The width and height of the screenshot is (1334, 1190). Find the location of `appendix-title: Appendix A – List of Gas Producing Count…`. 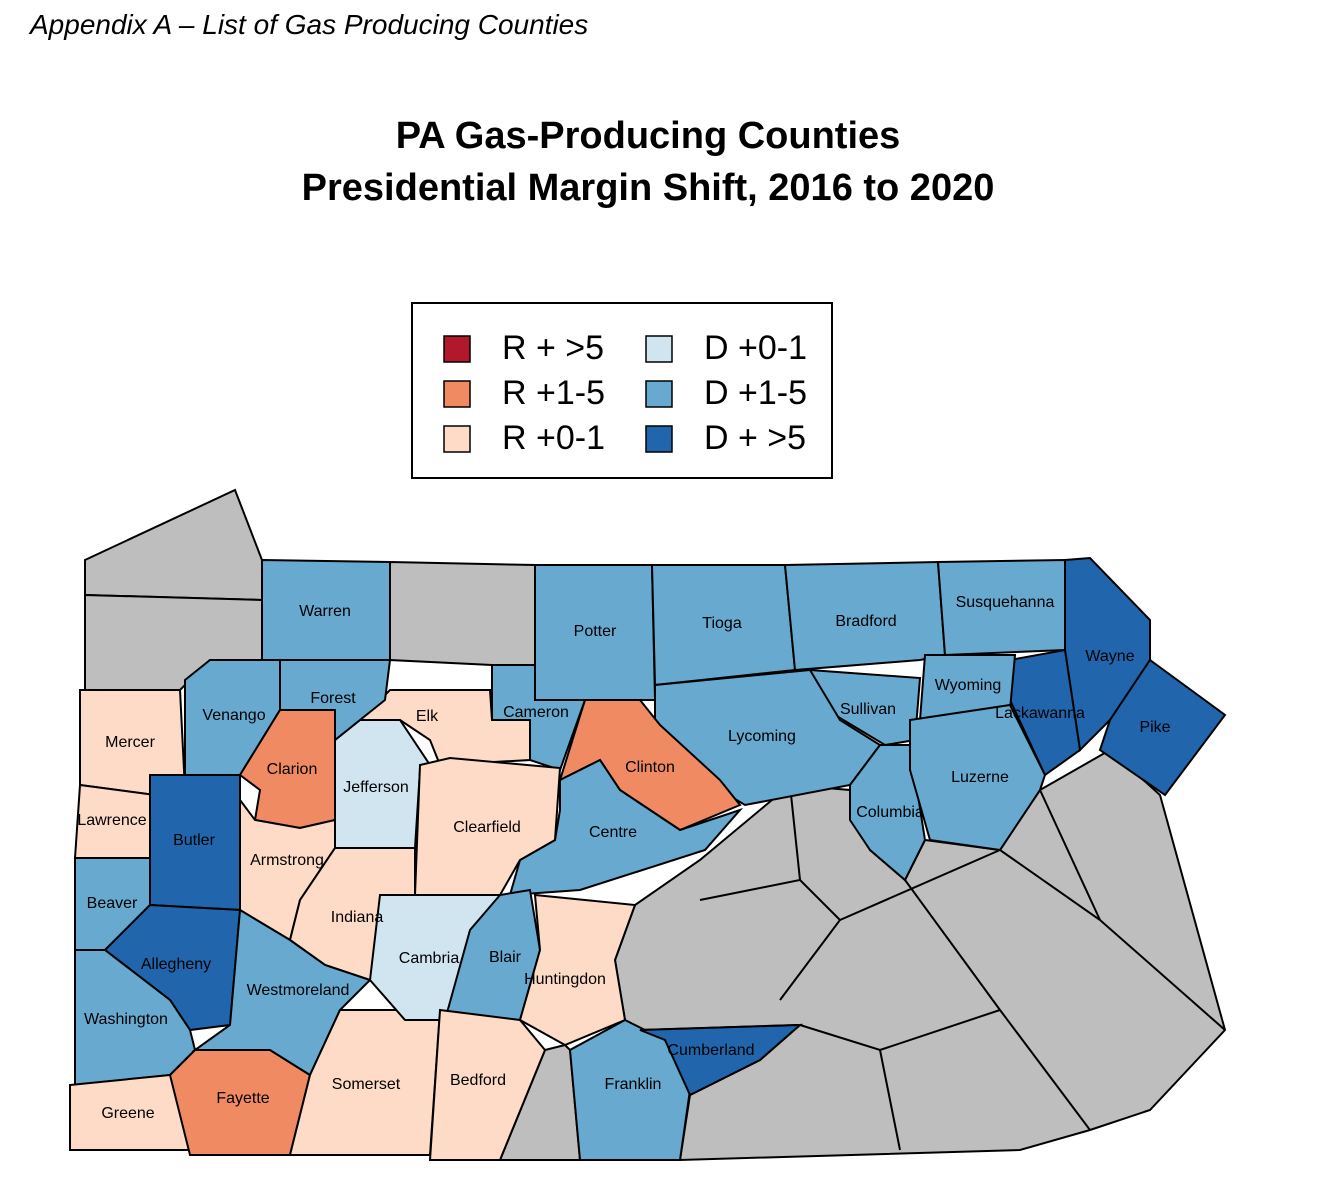

appendix-title: Appendix A – List of Gas Producing Count… is located at coordinates (308, 24).